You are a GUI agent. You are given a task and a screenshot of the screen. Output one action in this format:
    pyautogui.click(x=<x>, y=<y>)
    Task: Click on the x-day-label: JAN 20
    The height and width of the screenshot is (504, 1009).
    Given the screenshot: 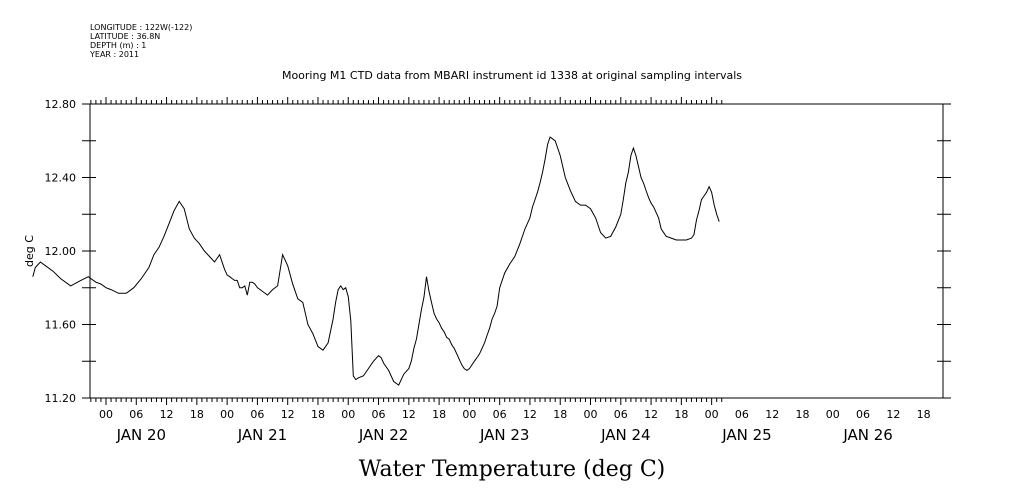 What is the action you would take?
    pyautogui.click(x=141, y=435)
    